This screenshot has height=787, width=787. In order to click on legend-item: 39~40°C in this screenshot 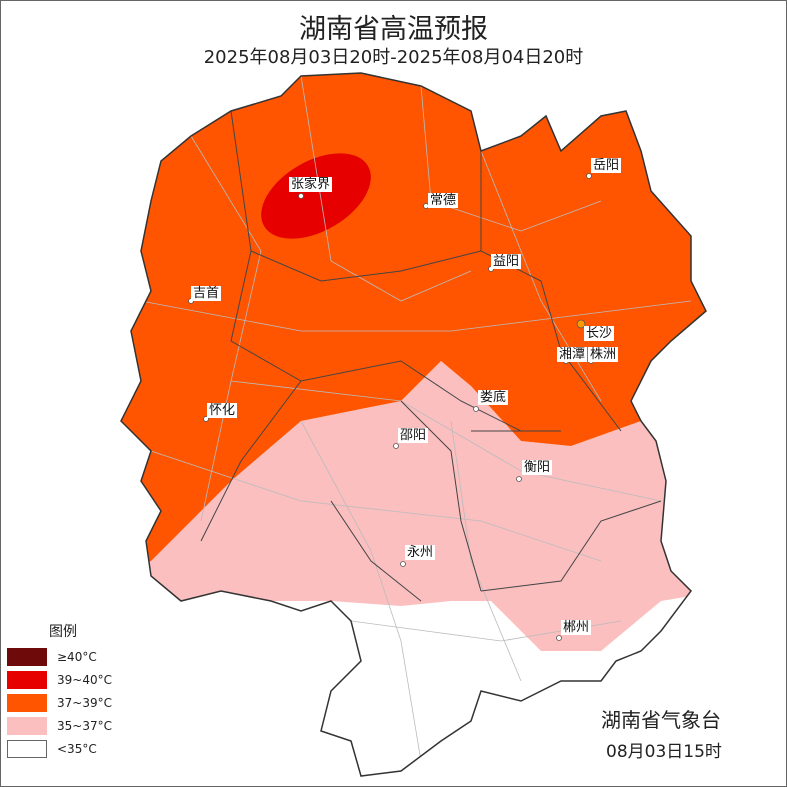, I will do `click(59, 679)`.